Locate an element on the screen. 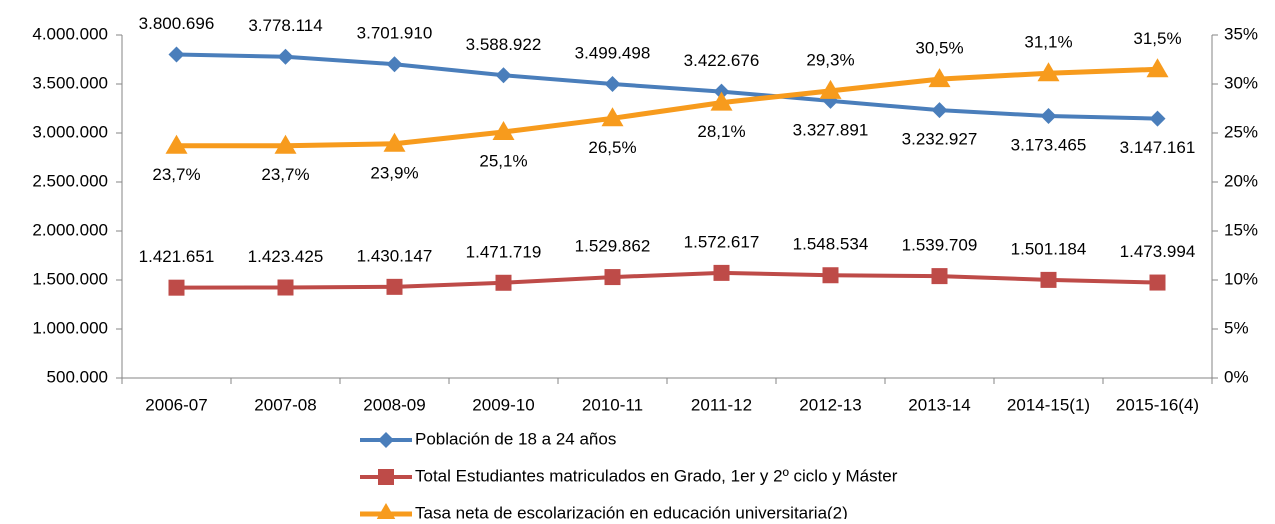  data-label: 1.501.184 is located at coordinates (1049, 248).